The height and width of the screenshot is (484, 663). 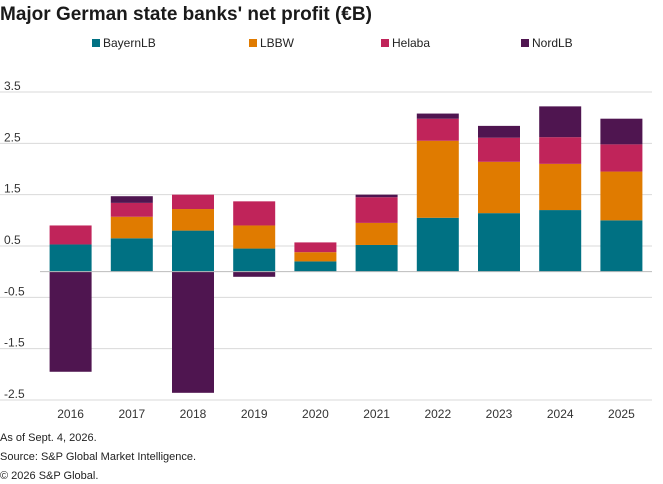 I want to click on x-tick-label: 2024, so click(x=560, y=414).